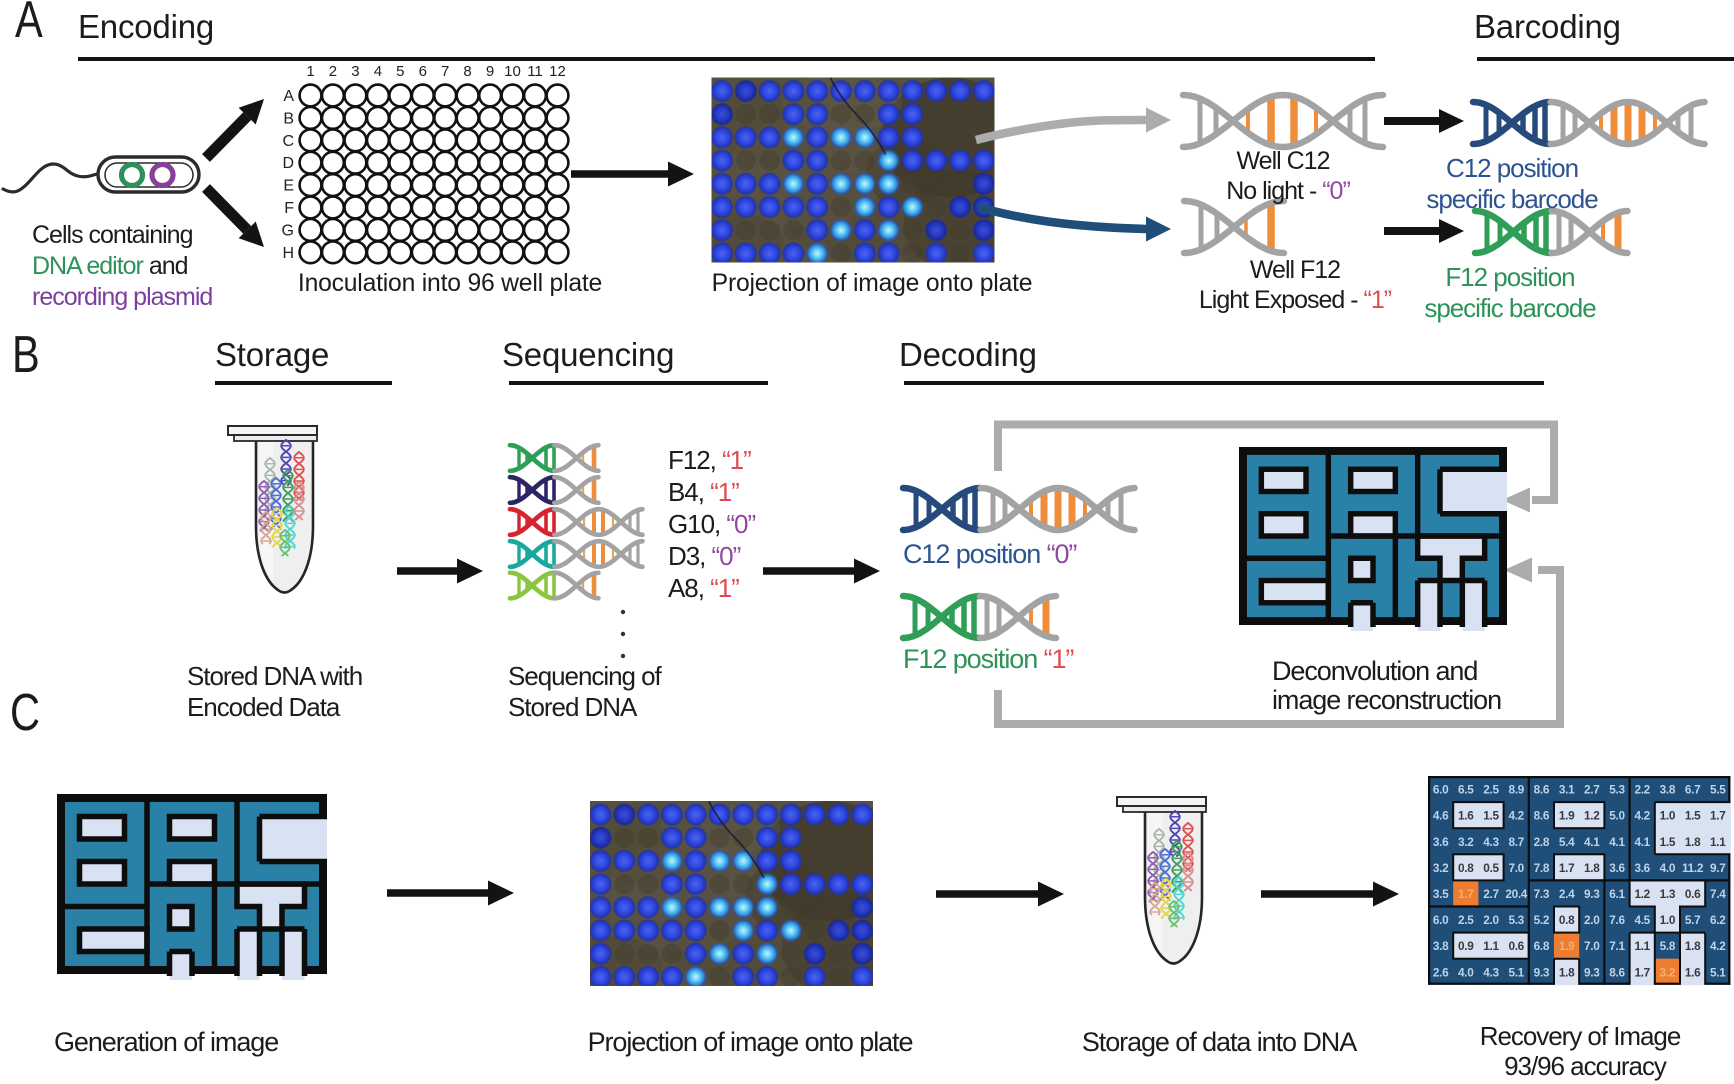 This screenshot has width=1734, height=1084. I want to click on svg-text: 0.5, so click(1491, 868).